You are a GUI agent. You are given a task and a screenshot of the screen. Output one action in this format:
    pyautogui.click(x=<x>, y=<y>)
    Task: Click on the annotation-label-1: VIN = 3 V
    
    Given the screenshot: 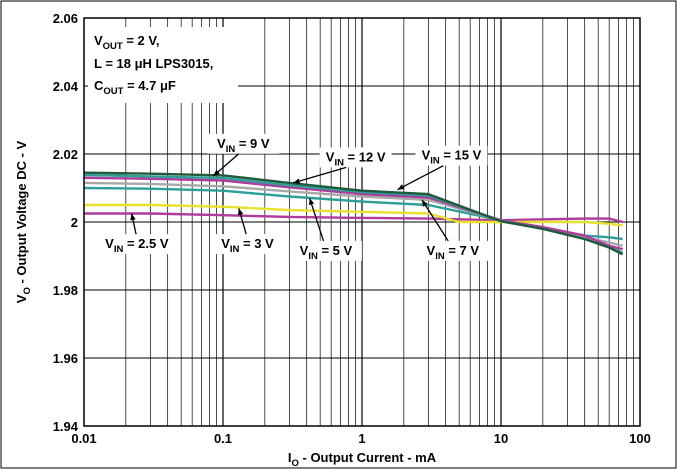 What is the action you would take?
    pyautogui.click(x=247, y=245)
    